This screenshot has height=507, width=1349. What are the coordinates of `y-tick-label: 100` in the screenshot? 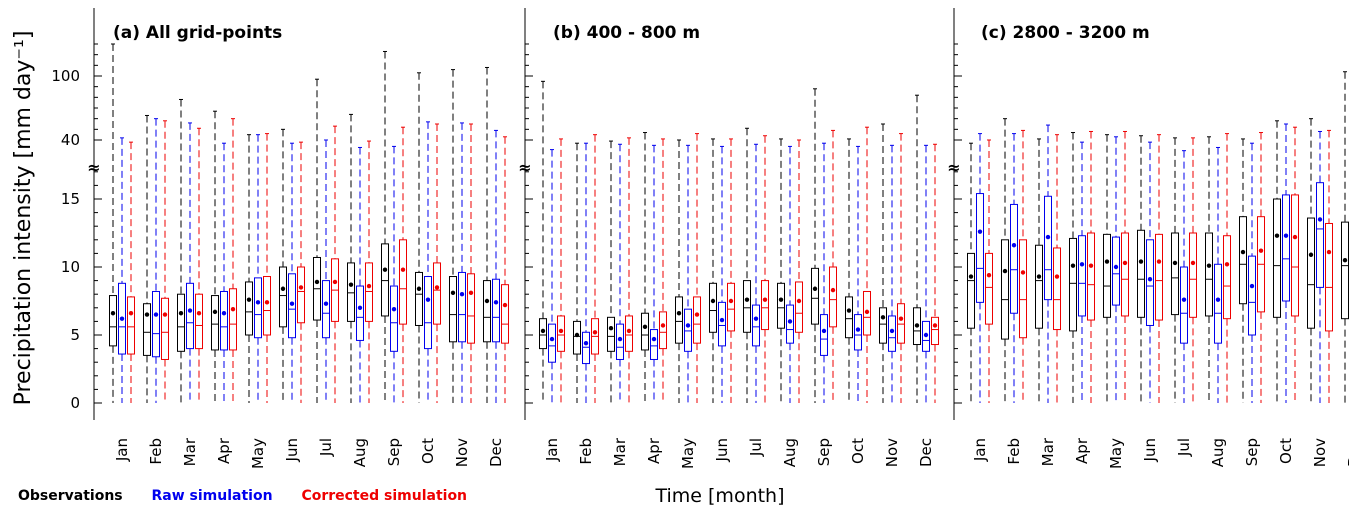 It's located at (65, 76).